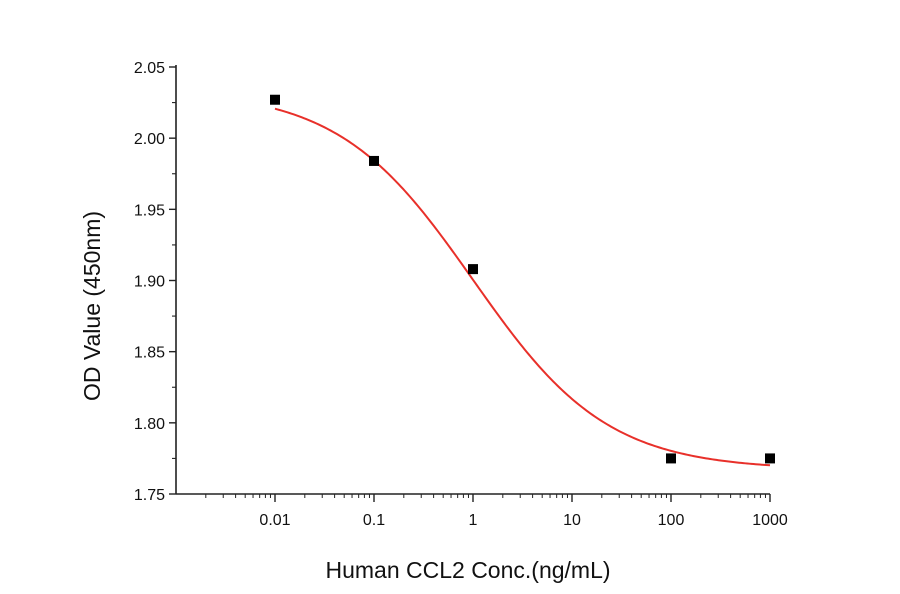 Image resolution: width=900 pixels, height=594 pixels. I want to click on y-tick-label: 1.90, so click(149, 282).